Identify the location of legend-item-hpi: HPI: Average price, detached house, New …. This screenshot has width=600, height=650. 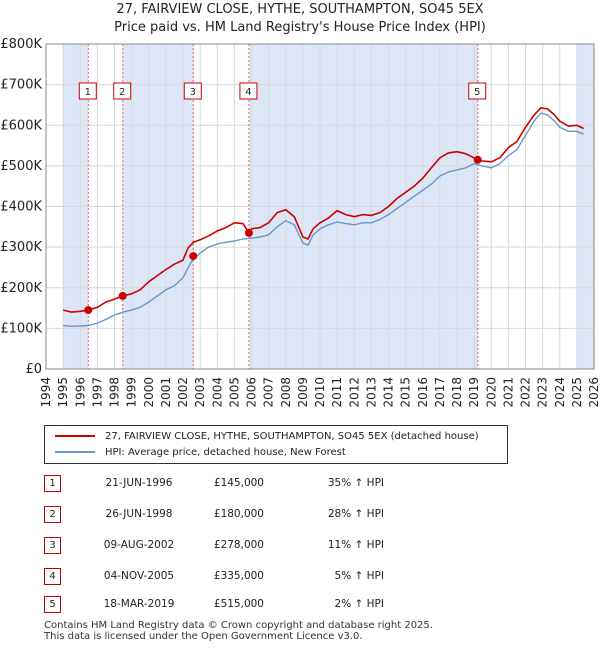
(200, 453).